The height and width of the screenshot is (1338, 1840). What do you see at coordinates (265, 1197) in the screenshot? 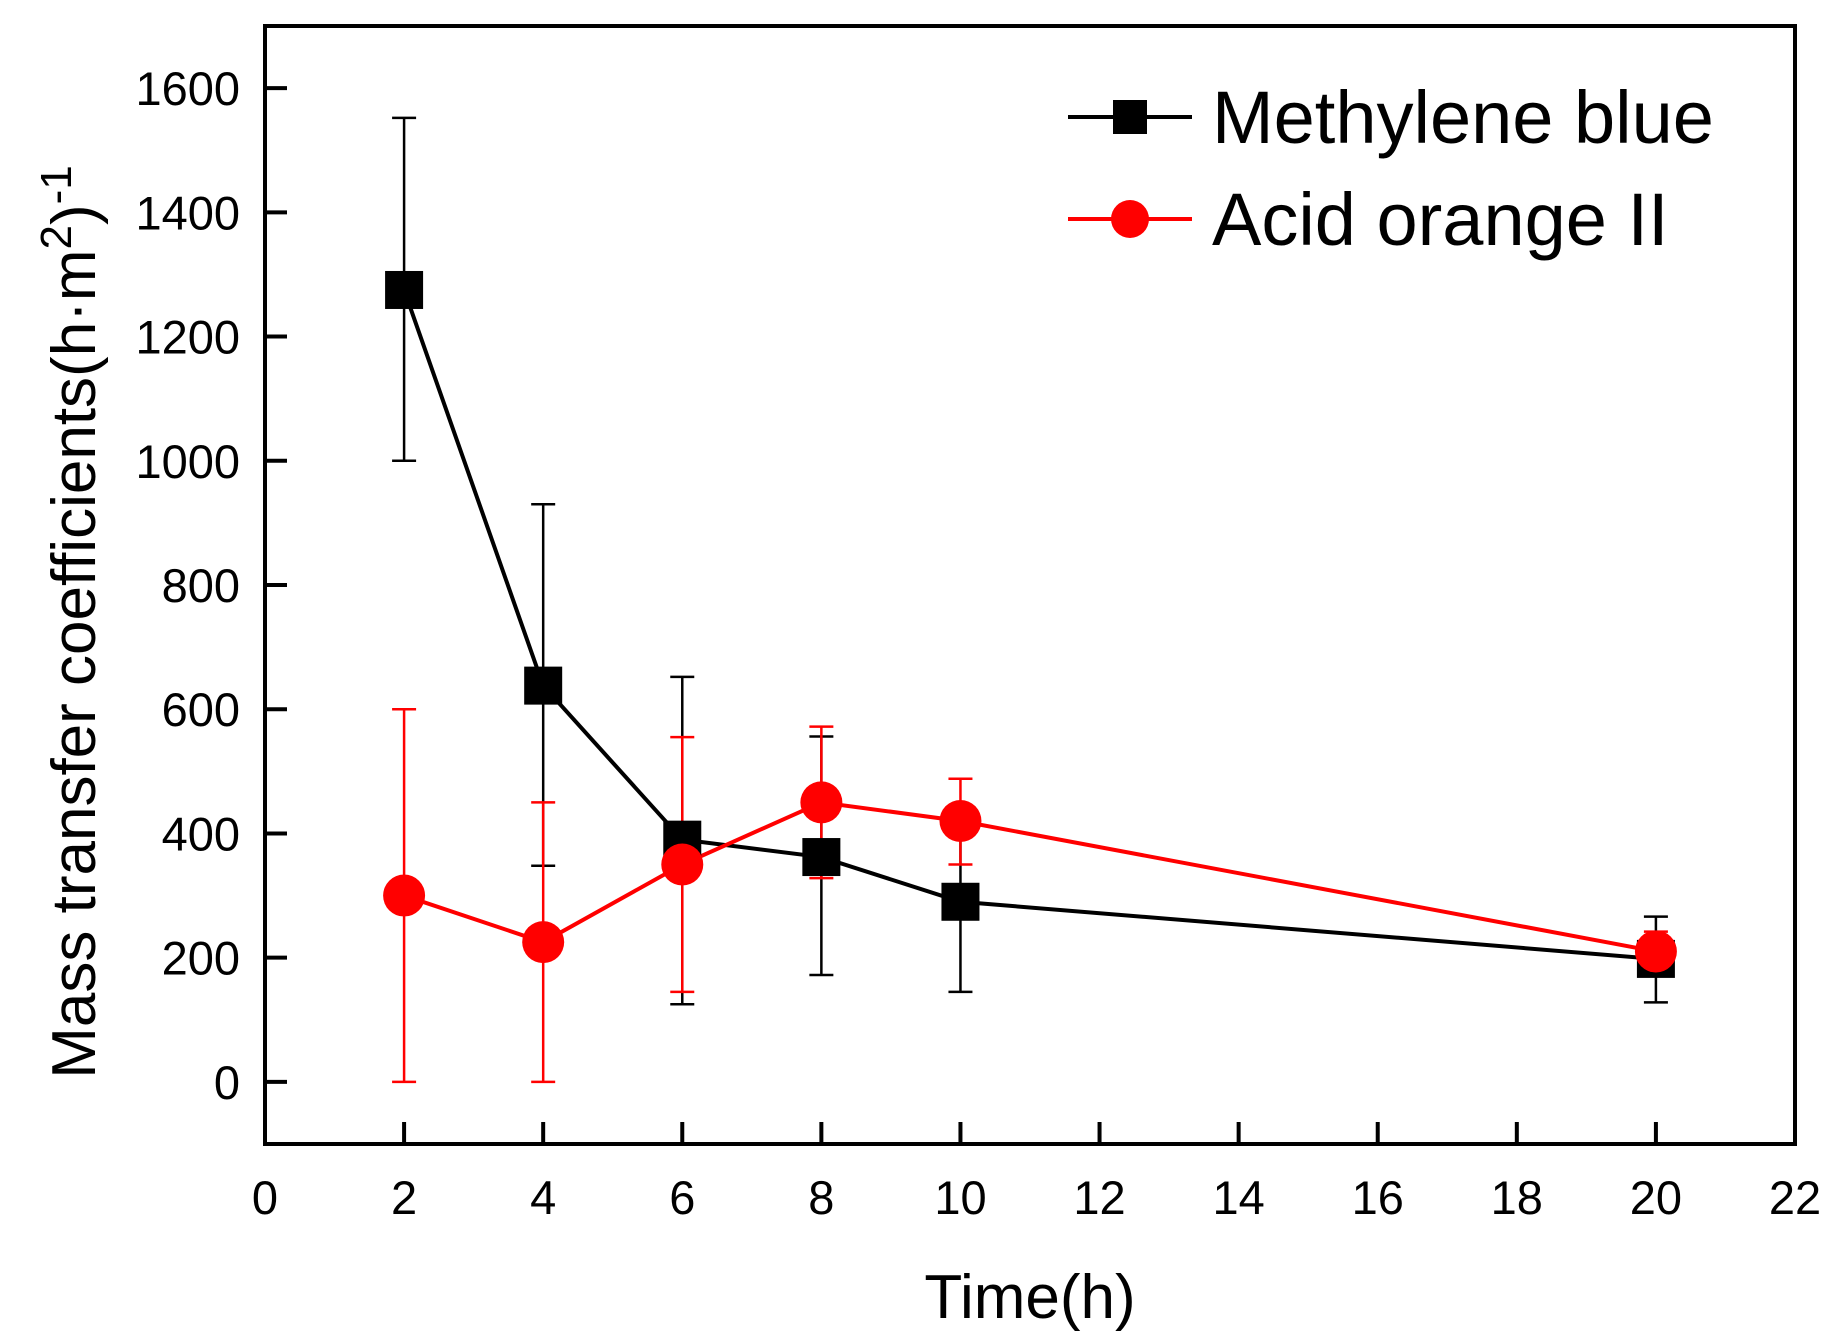
I see `x-tick-label: 0` at bounding box center [265, 1197].